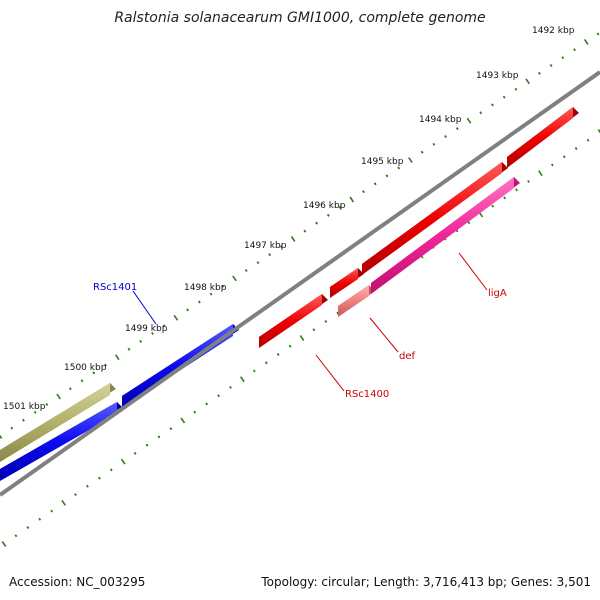 The height and width of the screenshot is (600, 600). I want to click on leader-line-rsc1401, so click(144, 307).